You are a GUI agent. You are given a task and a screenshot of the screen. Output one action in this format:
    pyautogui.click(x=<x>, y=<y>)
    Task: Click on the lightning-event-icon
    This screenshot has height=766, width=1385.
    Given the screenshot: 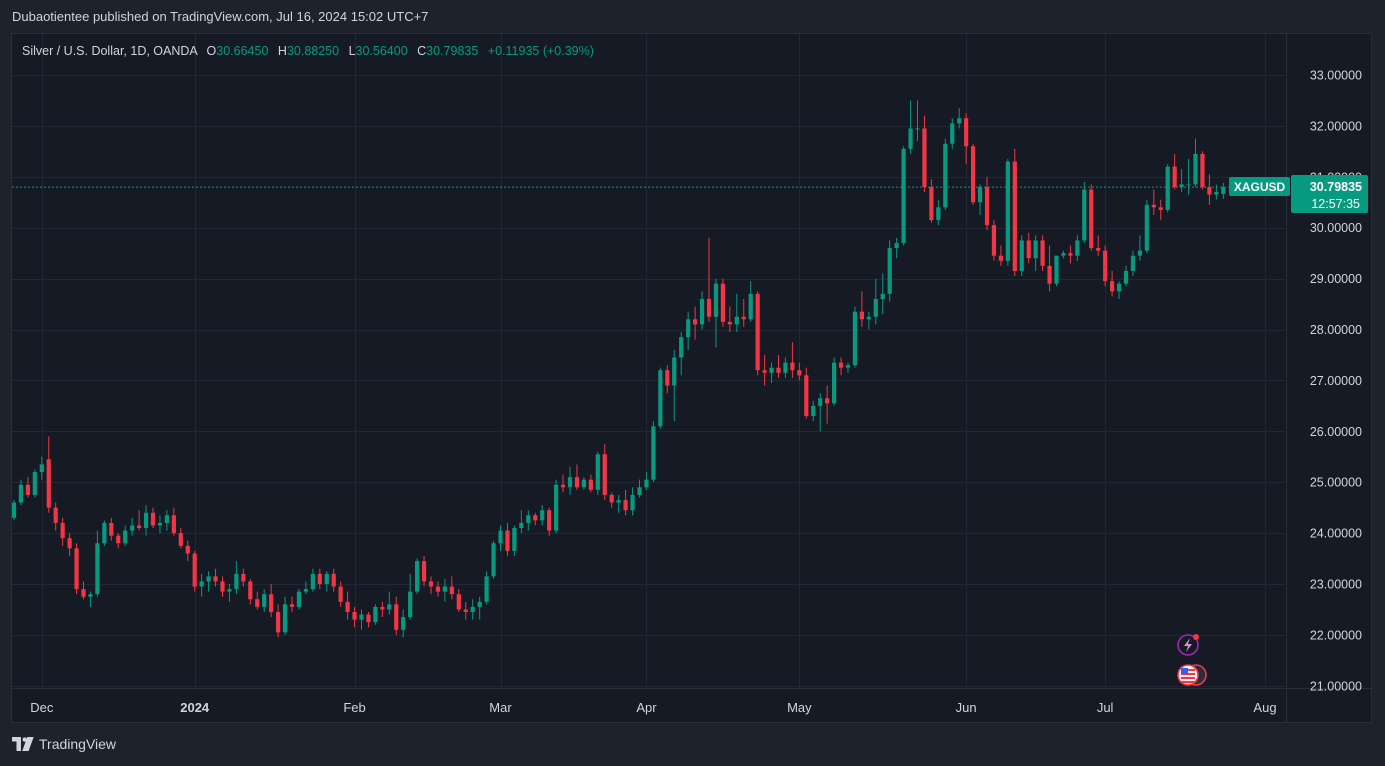 What is the action you would take?
    pyautogui.click(x=1188, y=645)
    